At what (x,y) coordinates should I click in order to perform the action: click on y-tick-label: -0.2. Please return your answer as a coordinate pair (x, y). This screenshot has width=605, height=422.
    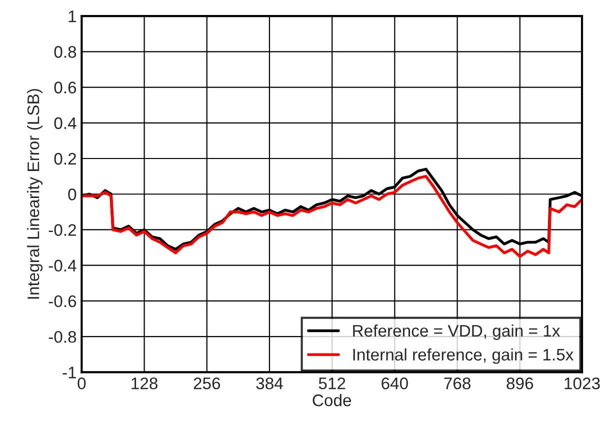
    Looking at the image, I should click on (62, 230).